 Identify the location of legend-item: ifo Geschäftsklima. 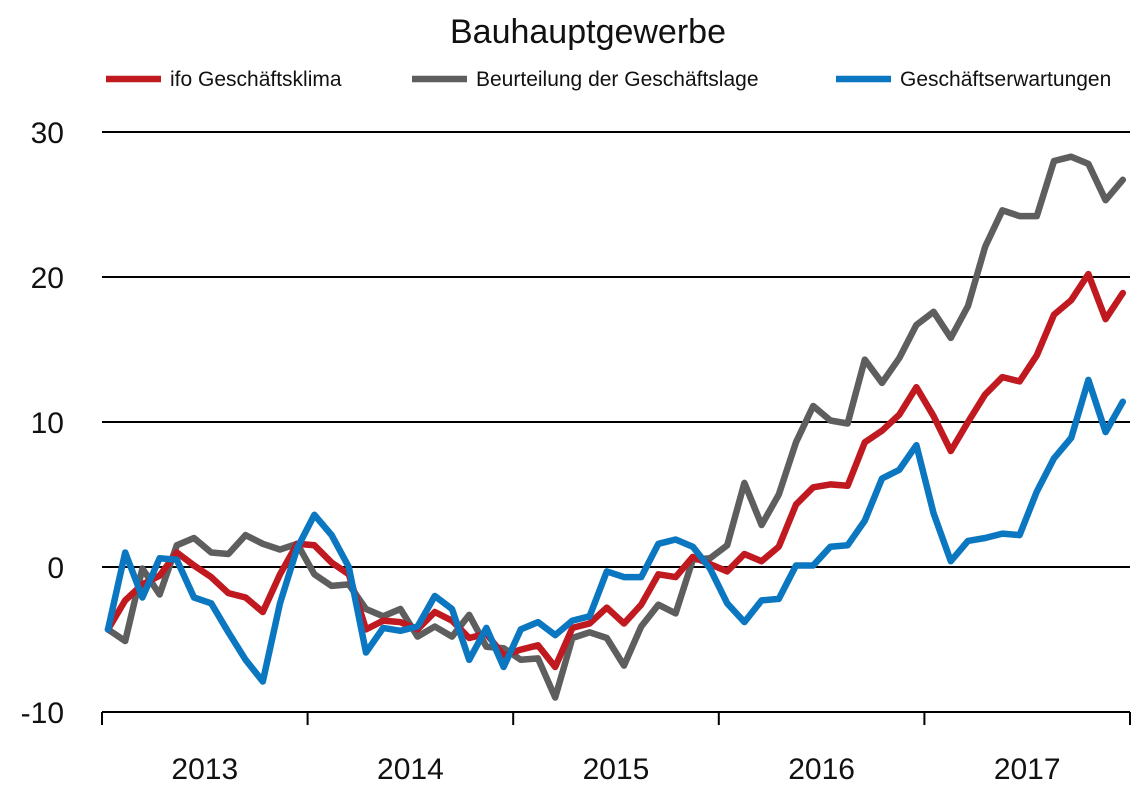
(224, 79).